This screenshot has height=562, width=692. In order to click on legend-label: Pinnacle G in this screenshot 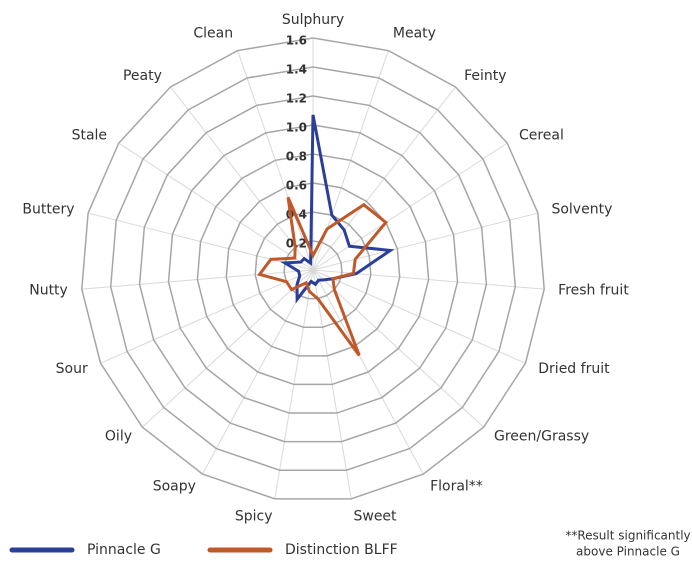, I will do `click(124, 550)`.